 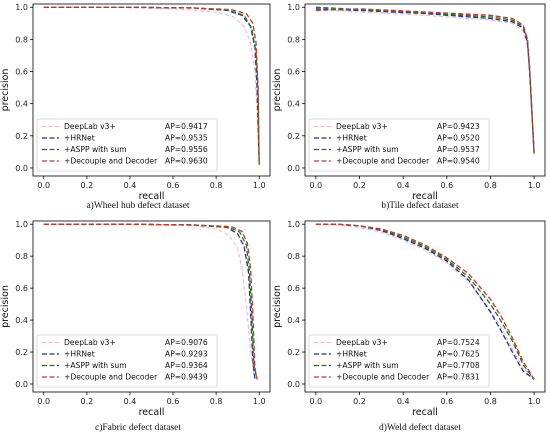 What do you see at coordinates (420, 205) in the screenshot?
I see `panel-caption: b)Tile defect dataset` at bounding box center [420, 205].